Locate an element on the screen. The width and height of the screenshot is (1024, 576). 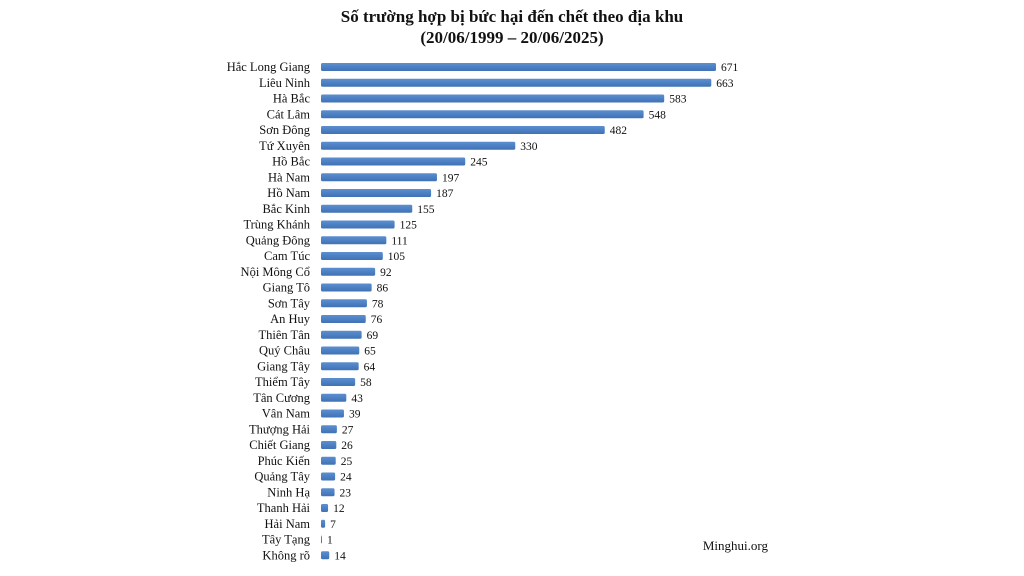
data-label: 548 is located at coordinates (658, 115).